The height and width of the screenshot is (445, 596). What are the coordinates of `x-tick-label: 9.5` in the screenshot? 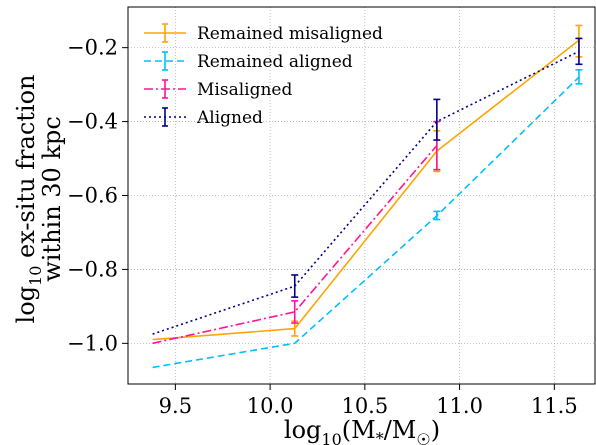 It's located at (175, 406).